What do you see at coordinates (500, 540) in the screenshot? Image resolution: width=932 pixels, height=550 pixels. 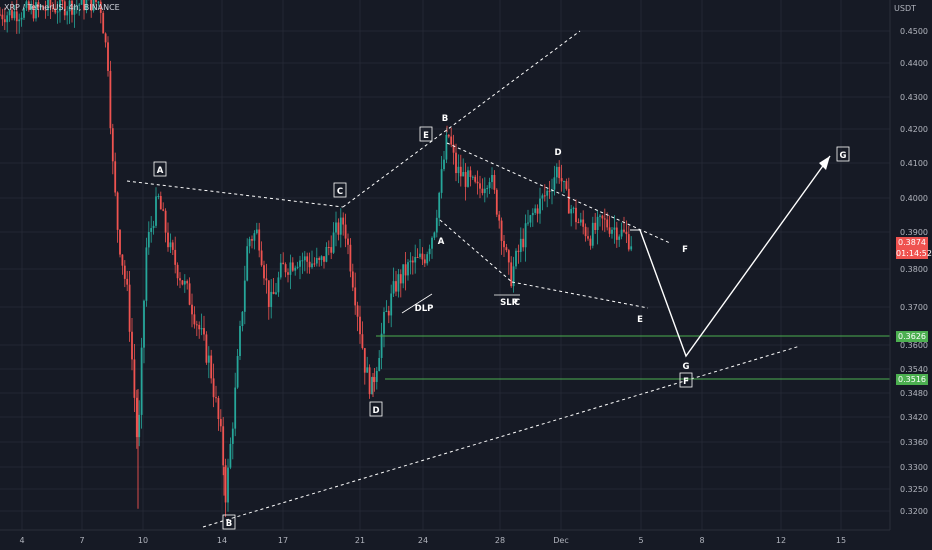 I see `time-tick: 28` at bounding box center [500, 540].